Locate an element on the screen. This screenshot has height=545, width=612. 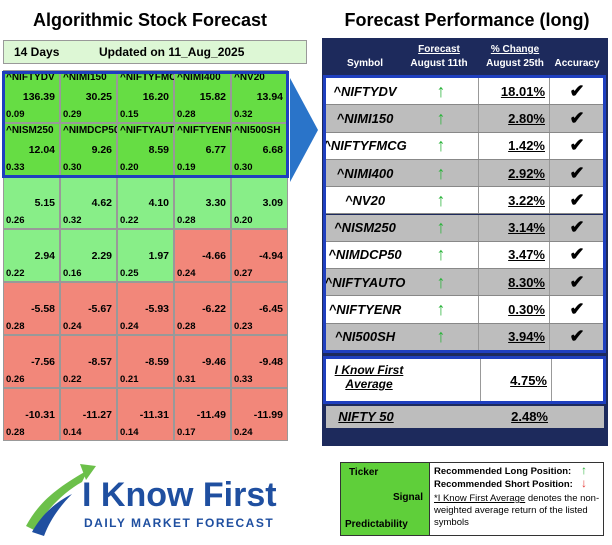
forecast-cell: ^NIFTYENR 6.77 0.19 is located at coordinates (202, 149).